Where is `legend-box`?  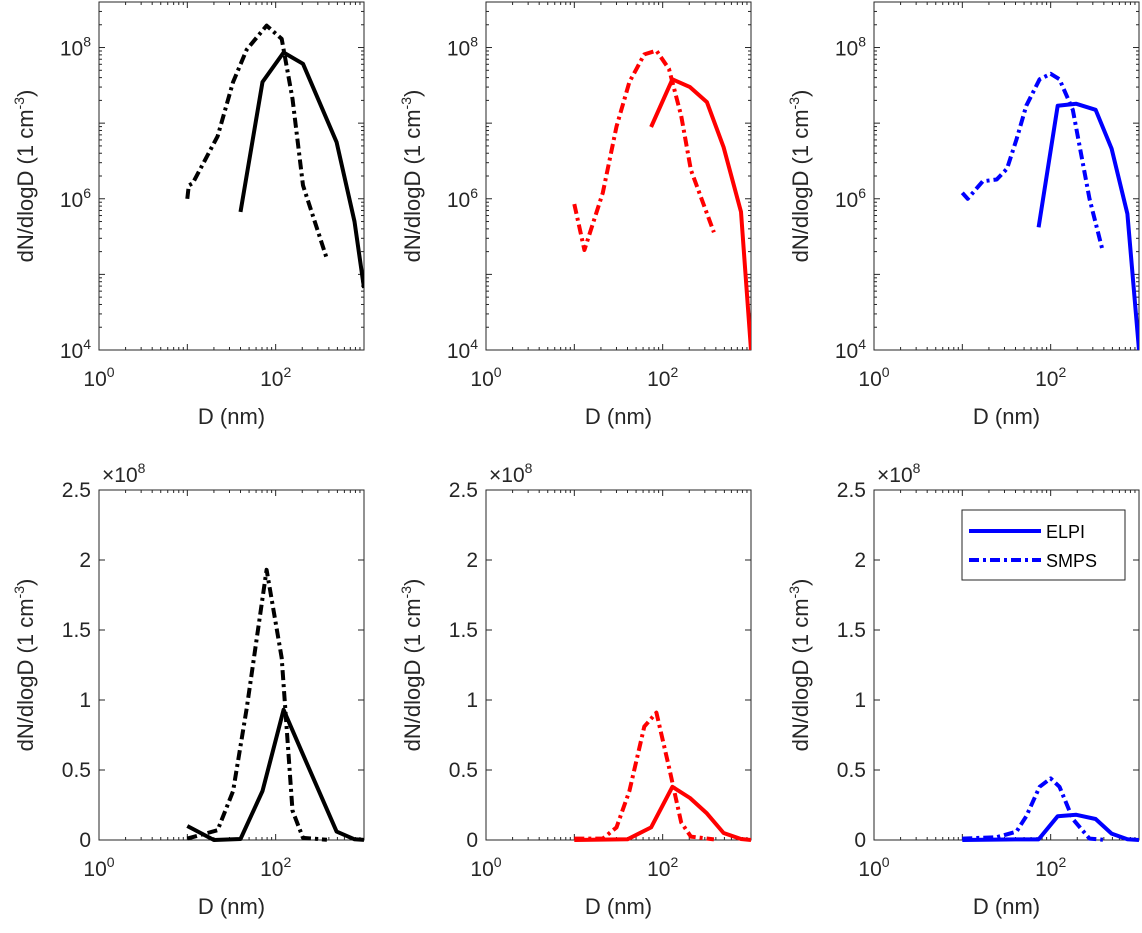 legend-box is located at coordinates (1043, 545).